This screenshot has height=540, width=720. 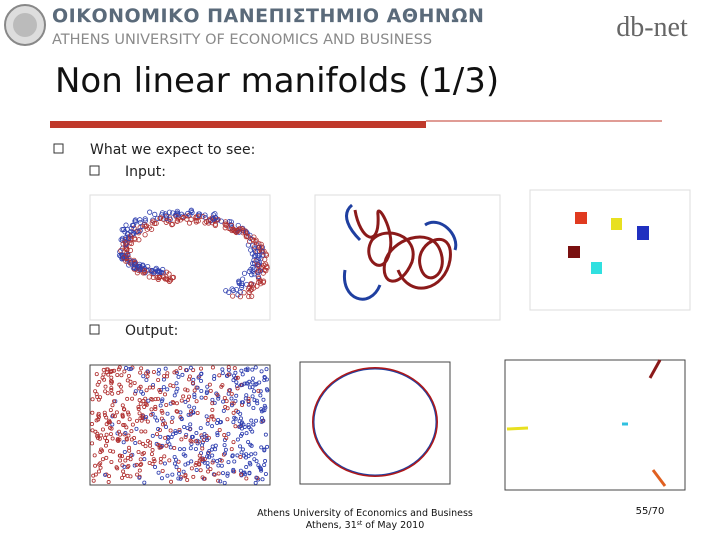 I want to click on cluster-line, so click(x=655, y=369).